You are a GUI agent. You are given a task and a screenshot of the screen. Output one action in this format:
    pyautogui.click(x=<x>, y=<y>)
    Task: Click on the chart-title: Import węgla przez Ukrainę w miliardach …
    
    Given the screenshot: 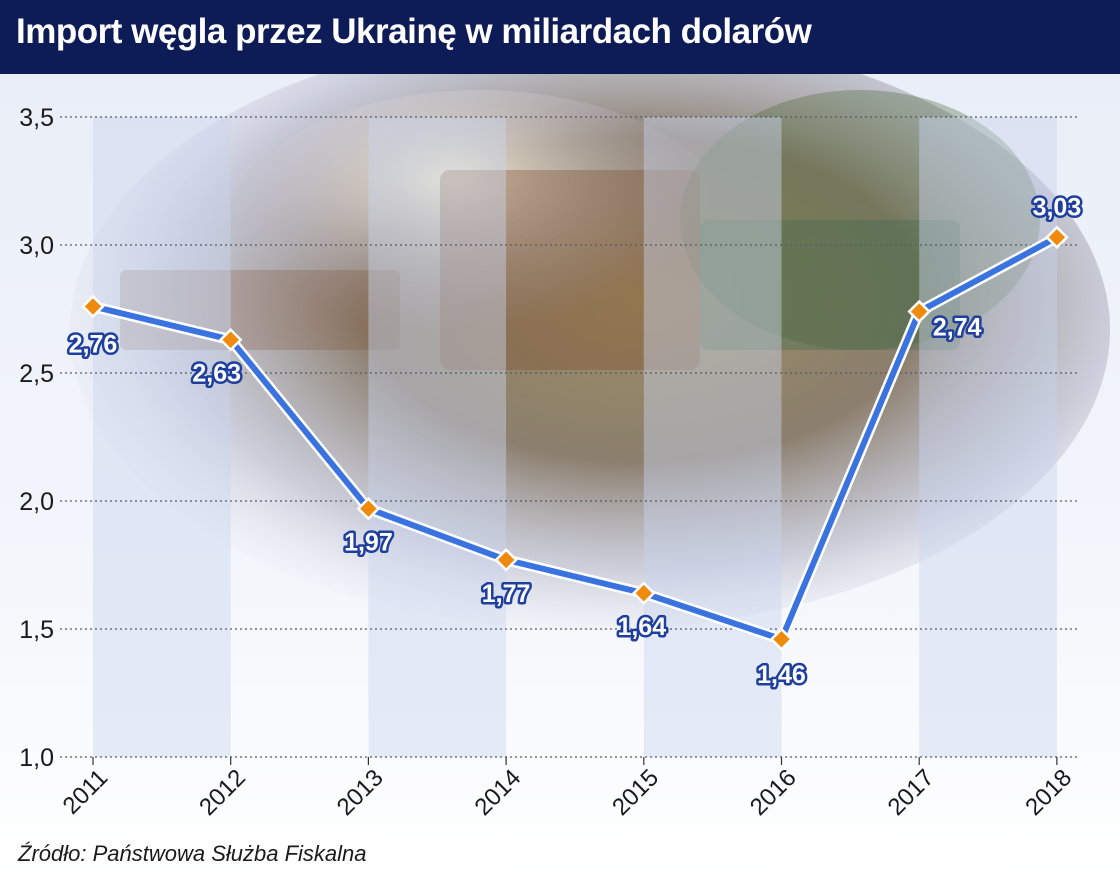 What is the action you would take?
    pyautogui.click(x=414, y=31)
    